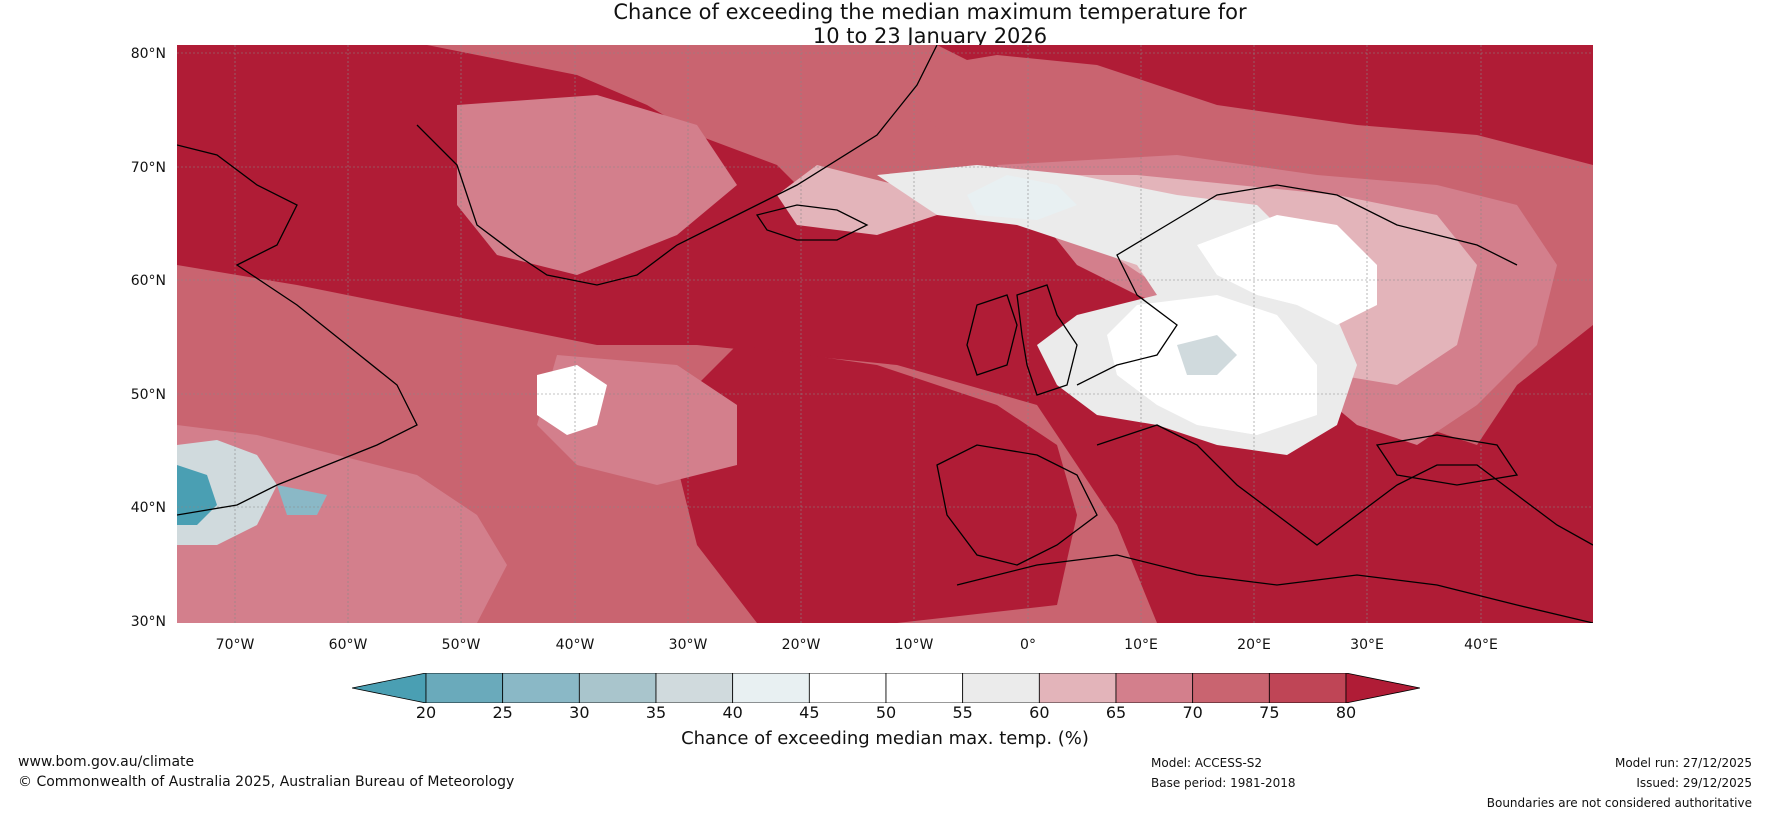 This screenshot has width=1770, height=816. Describe the element at coordinates (914, 645) in the screenshot. I see `lon-label-10w: 10°W` at that location.